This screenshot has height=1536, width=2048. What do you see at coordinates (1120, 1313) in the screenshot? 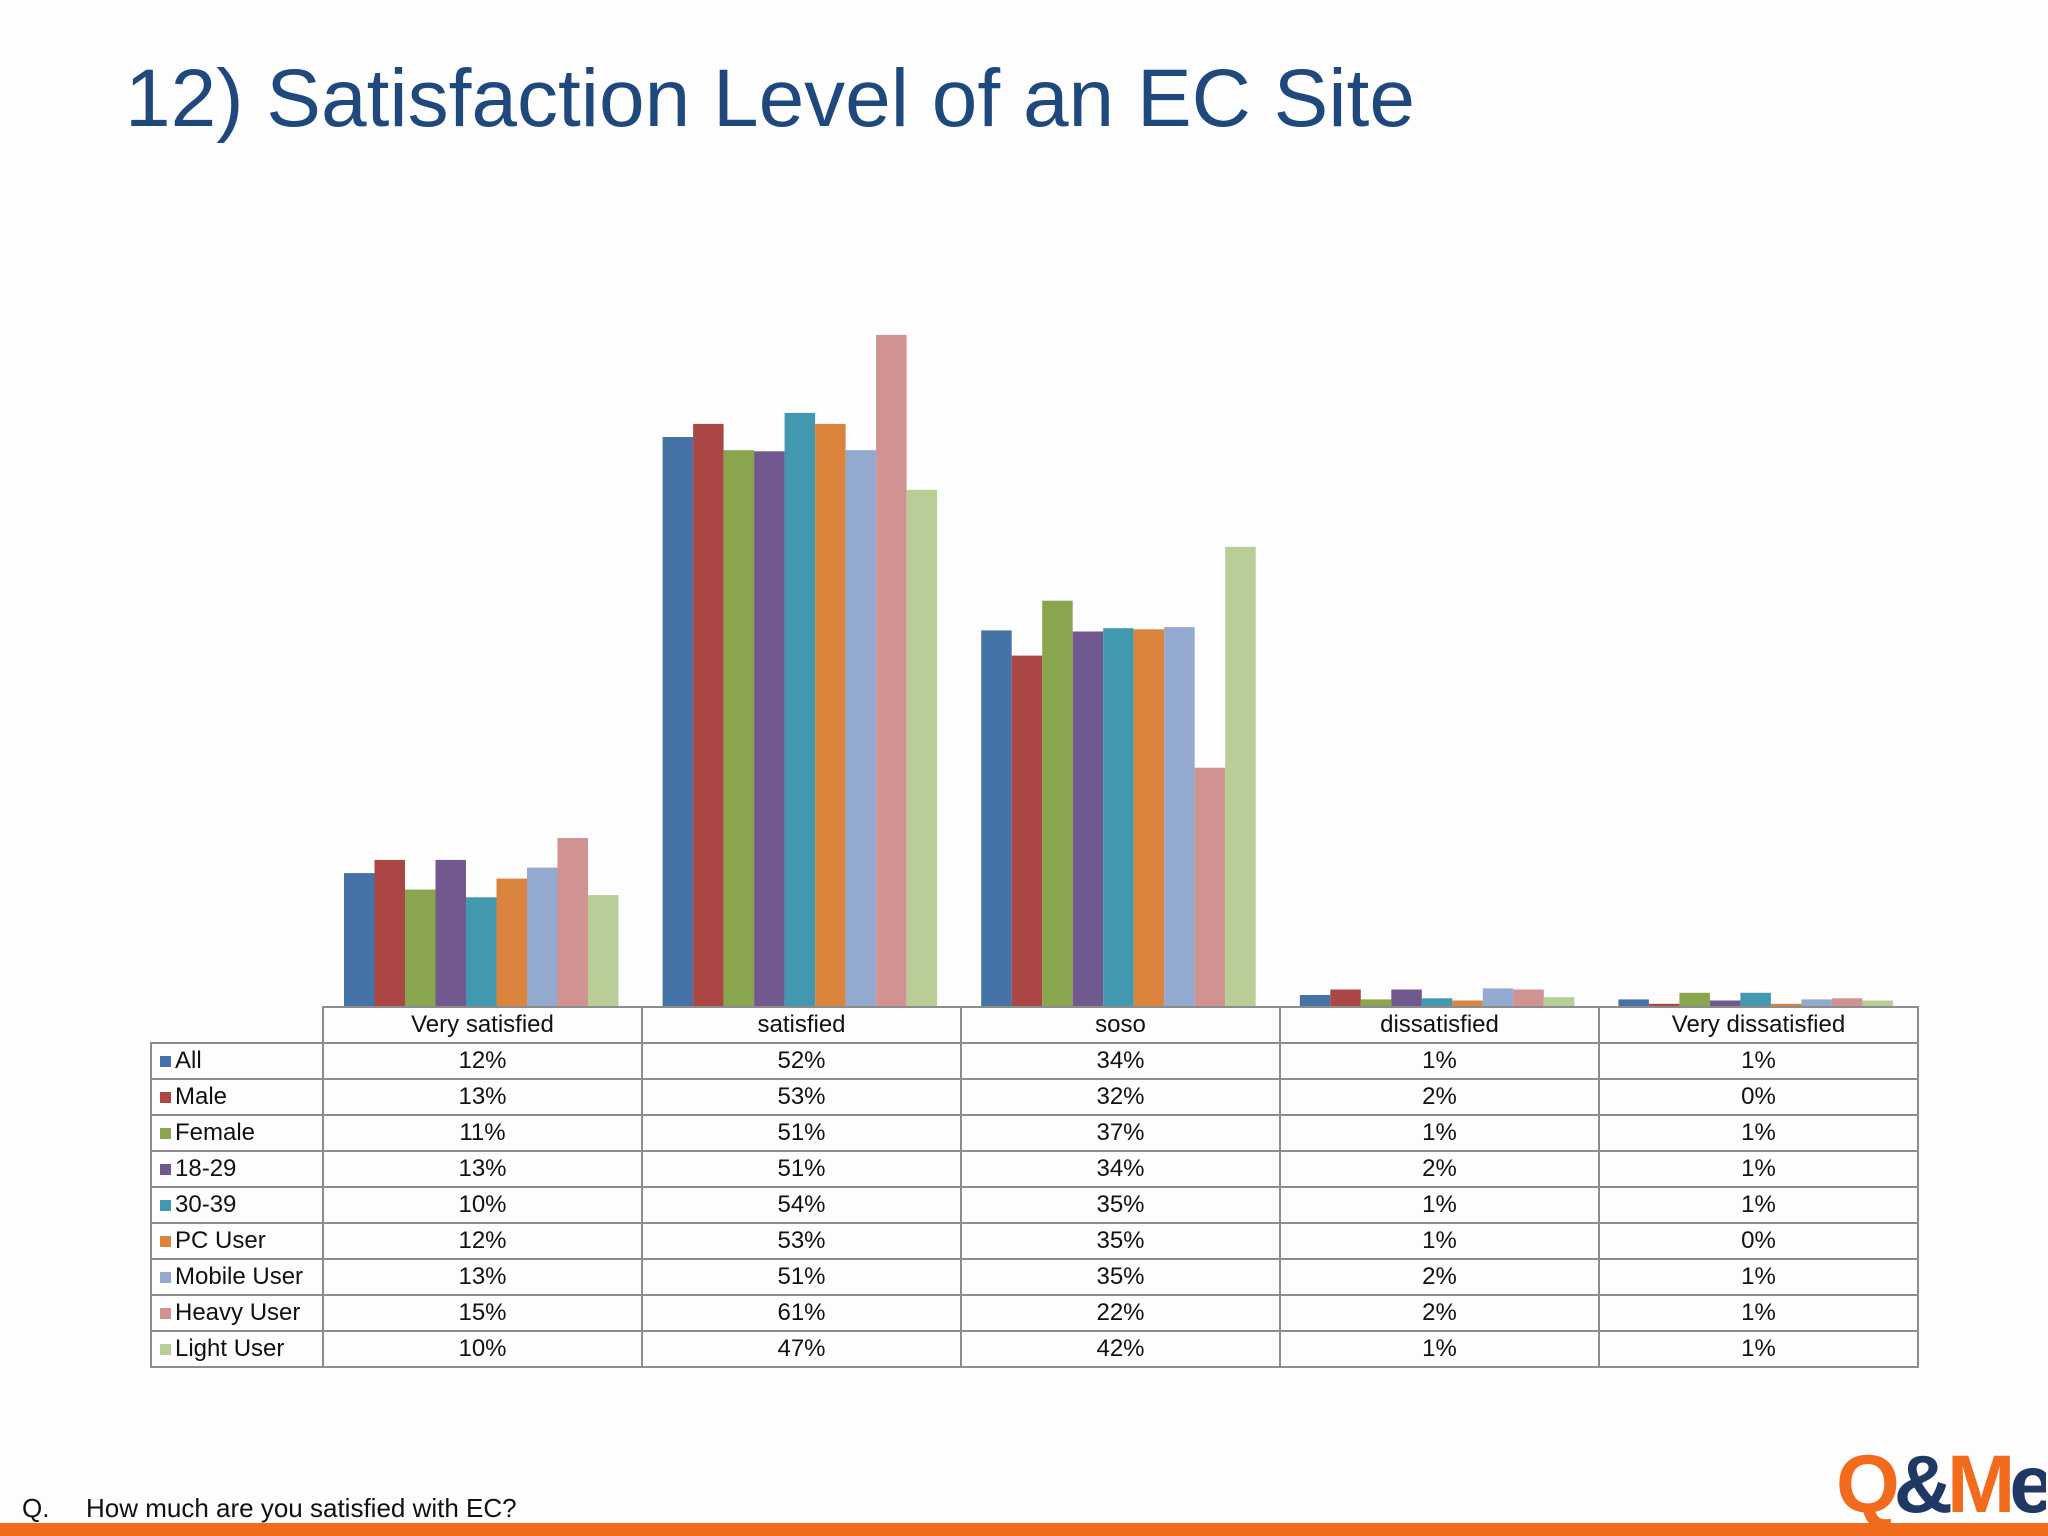
I see `data-label: 22%` at bounding box center [1120, 1313].